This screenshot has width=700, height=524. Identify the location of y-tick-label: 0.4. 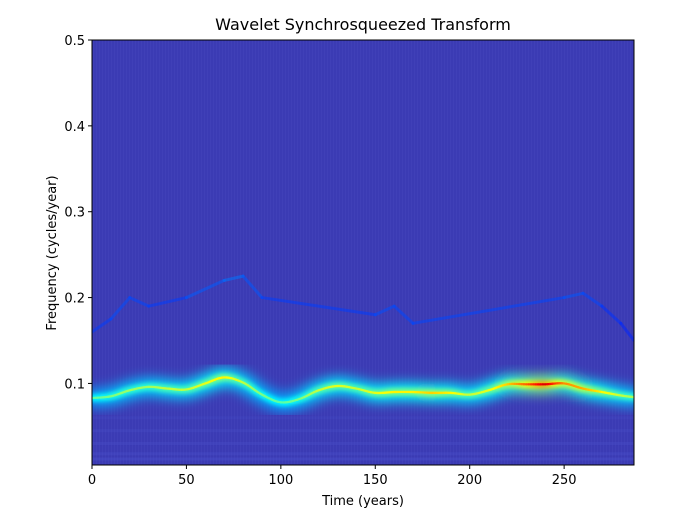
(74, 127).